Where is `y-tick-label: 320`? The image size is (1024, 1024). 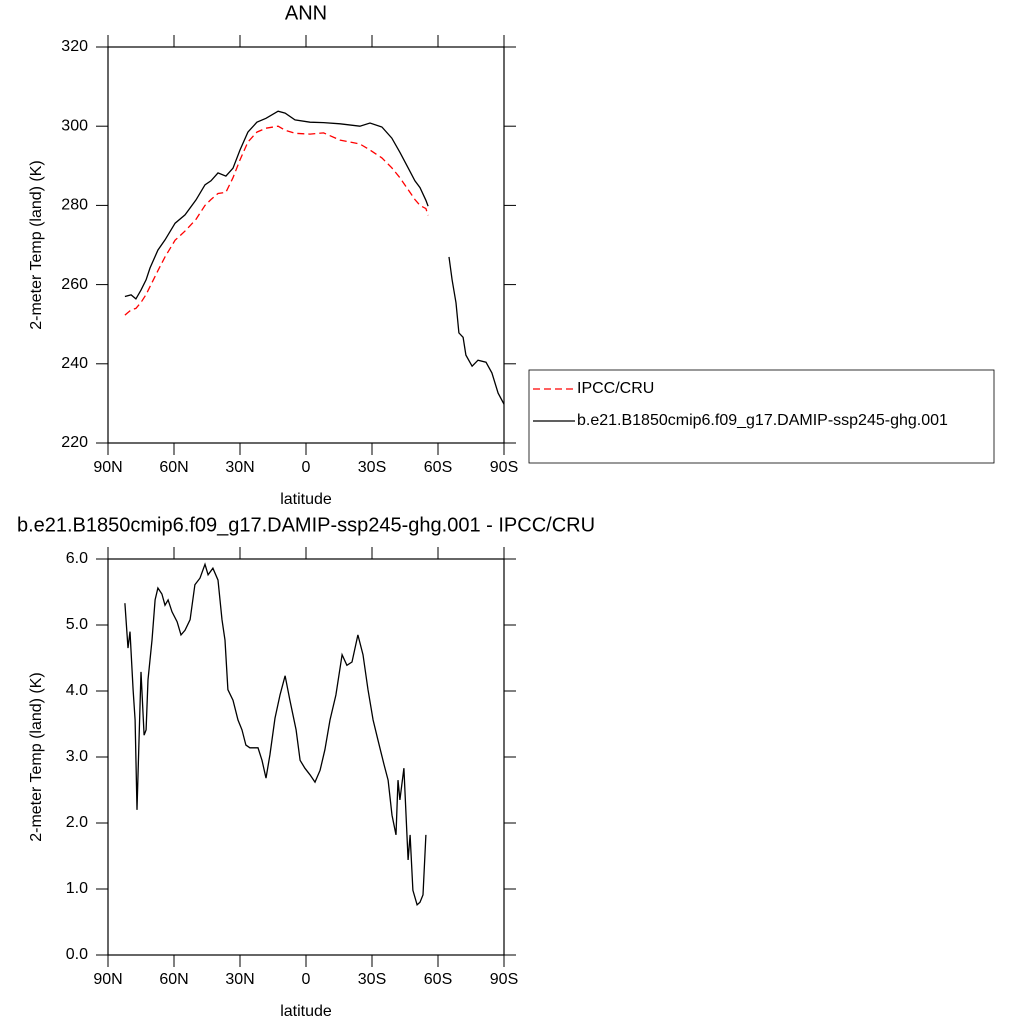 y-tick-label: 320 is located at coordinates (74, 46).